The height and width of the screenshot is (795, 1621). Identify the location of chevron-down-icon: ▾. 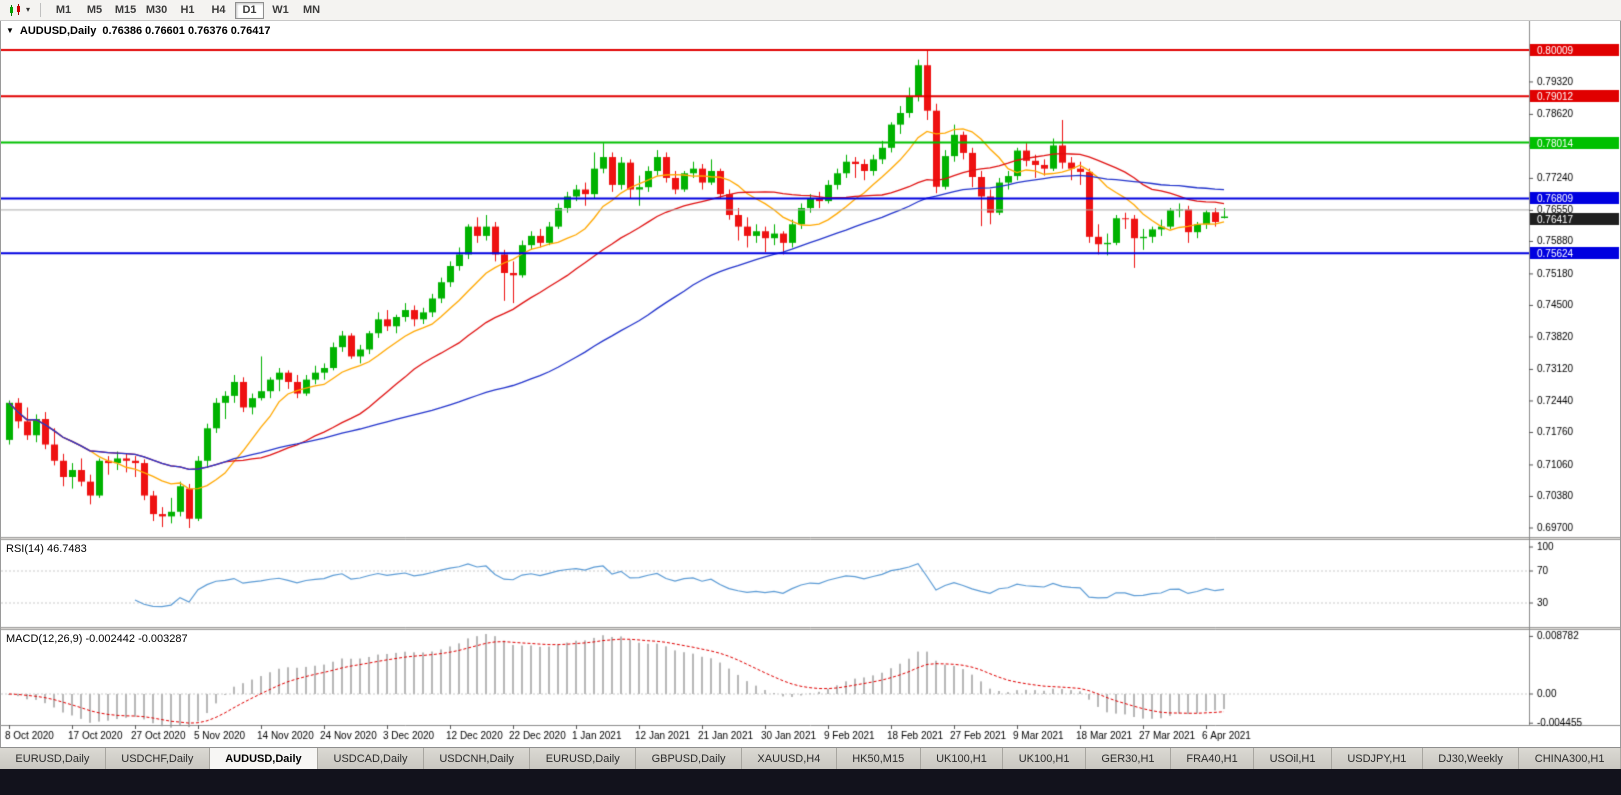
(28, 9).